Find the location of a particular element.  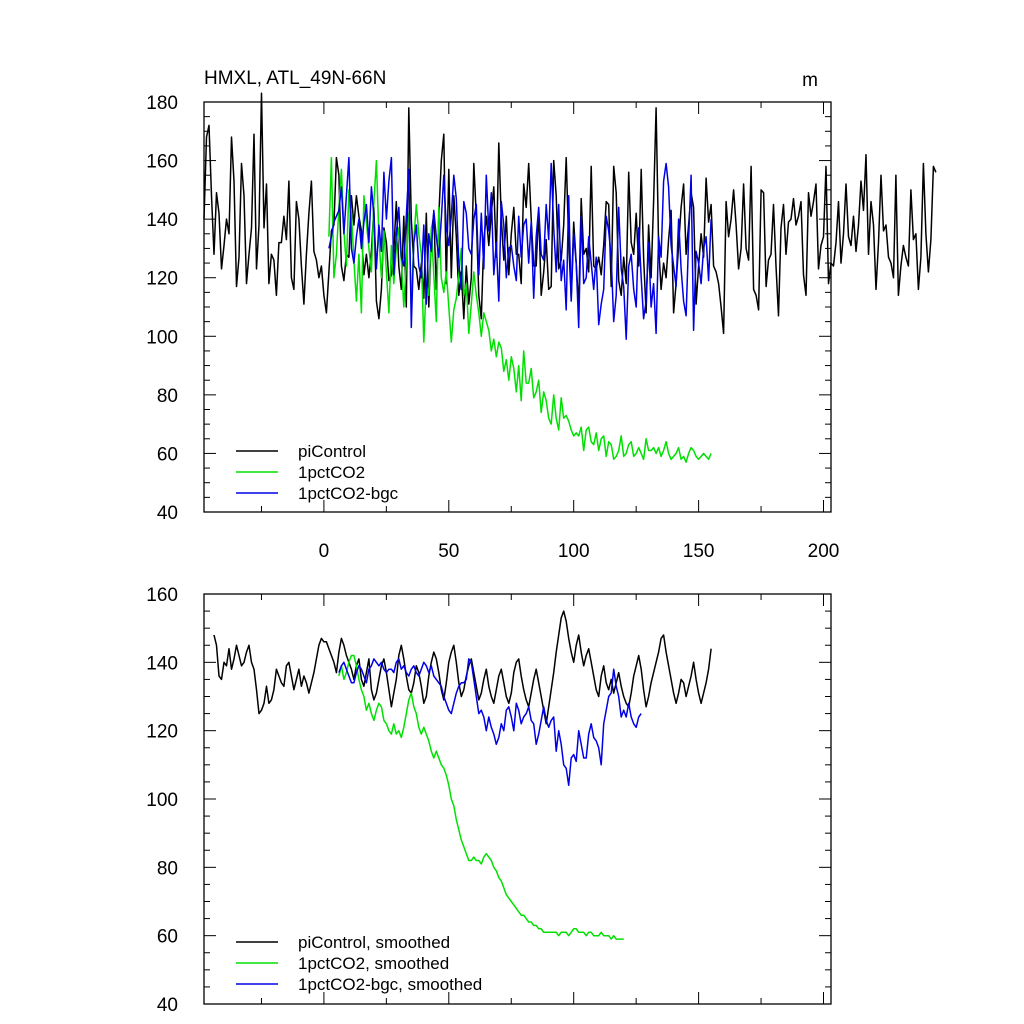

legend-label-1pctco2: 1pctCO2 is located at coordinates (331, 472).